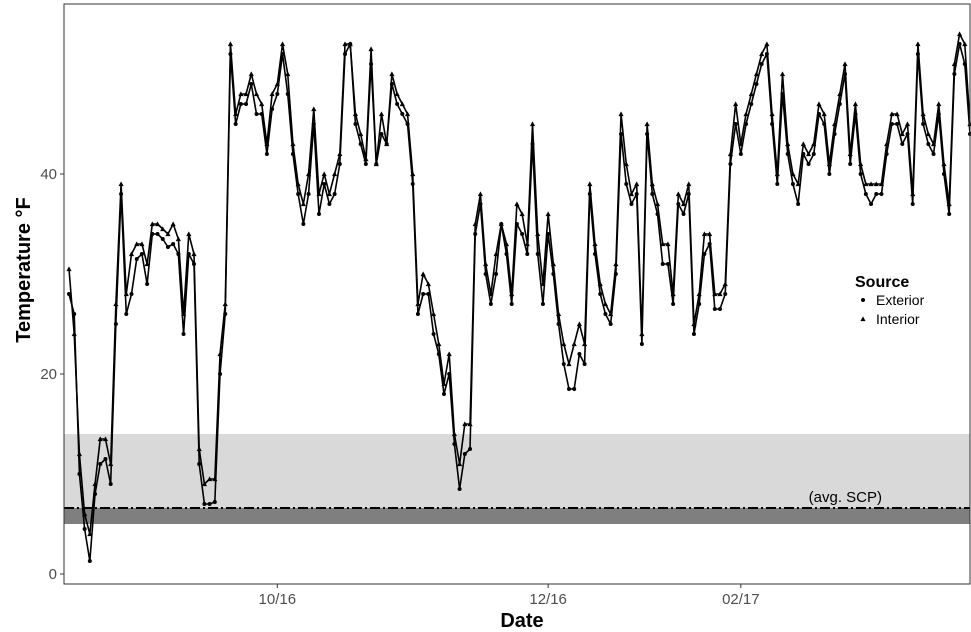 The image size is (971, 632). I want to click on legend-label-exterior: Exterior, so click(900, 300).